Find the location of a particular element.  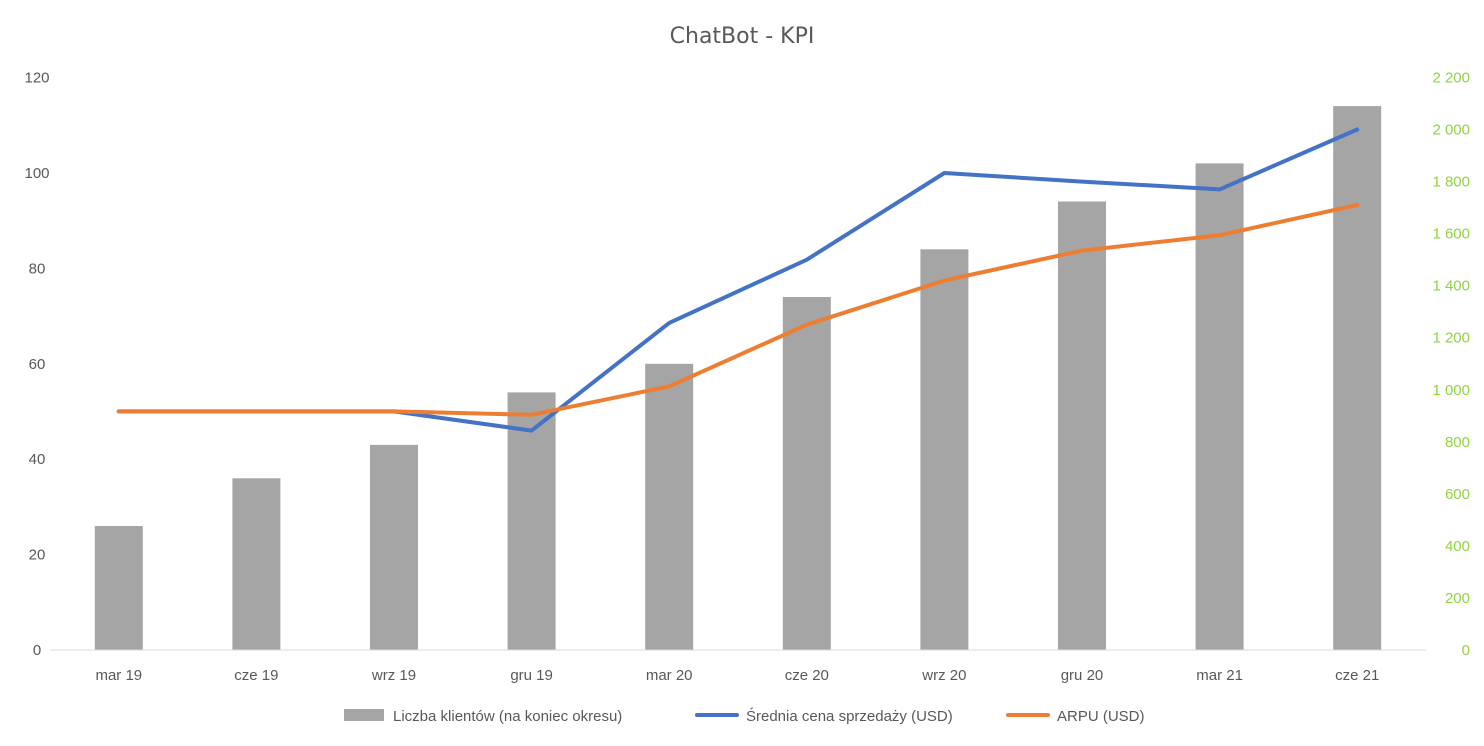

y-right-tick-label: 1 600 is located at coordinates (1451, 234).